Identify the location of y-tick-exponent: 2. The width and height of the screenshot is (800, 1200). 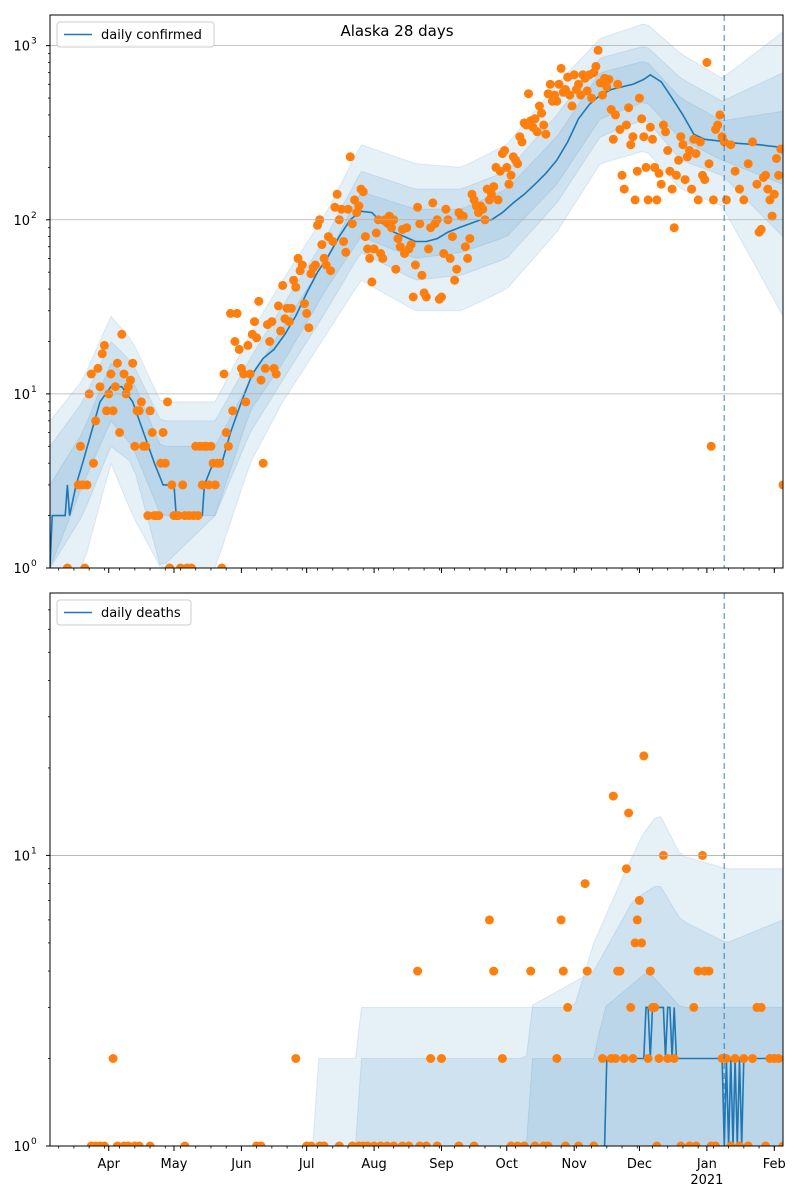
(34, 216).